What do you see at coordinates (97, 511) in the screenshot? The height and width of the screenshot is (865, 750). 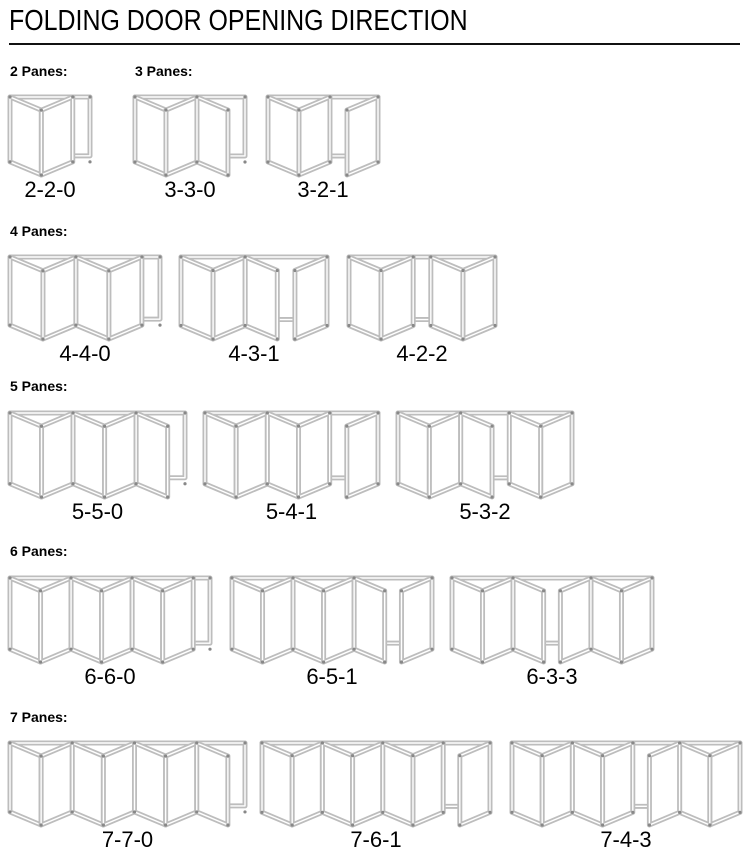 I see `config-code: 5-5-0` at bounding box center [97, 511].